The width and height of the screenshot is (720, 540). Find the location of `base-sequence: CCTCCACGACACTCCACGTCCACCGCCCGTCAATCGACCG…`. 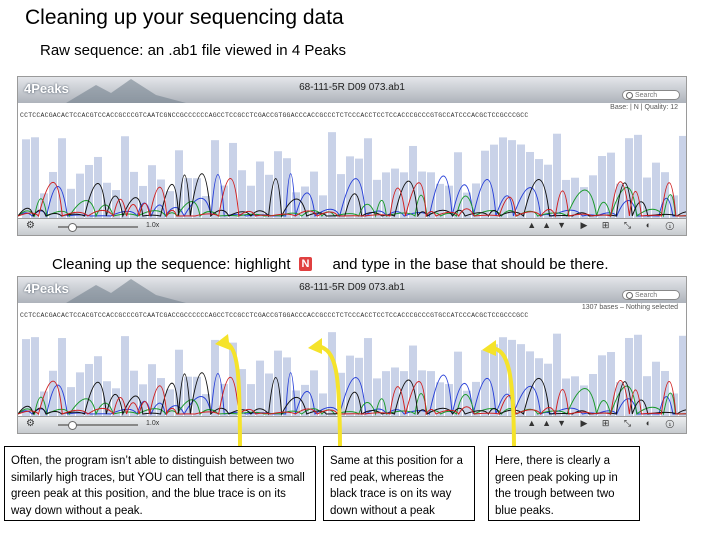

base-sequence: CCTCCACGACACTCCACGTCCACCGCCCGTCAATCGACCG… is located at coordinates (274, 315).